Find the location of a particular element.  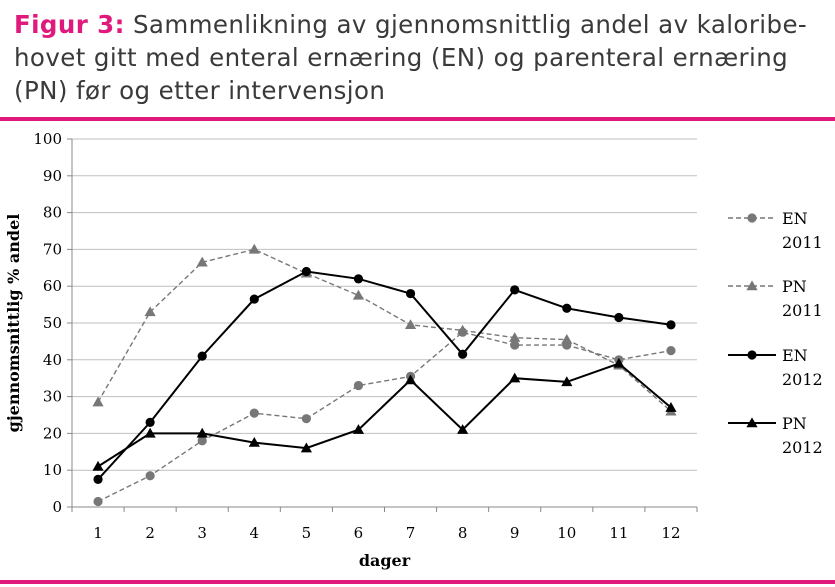

y-axis-label: gjennomsnittlig % andel is located at coordinates (13, 323).